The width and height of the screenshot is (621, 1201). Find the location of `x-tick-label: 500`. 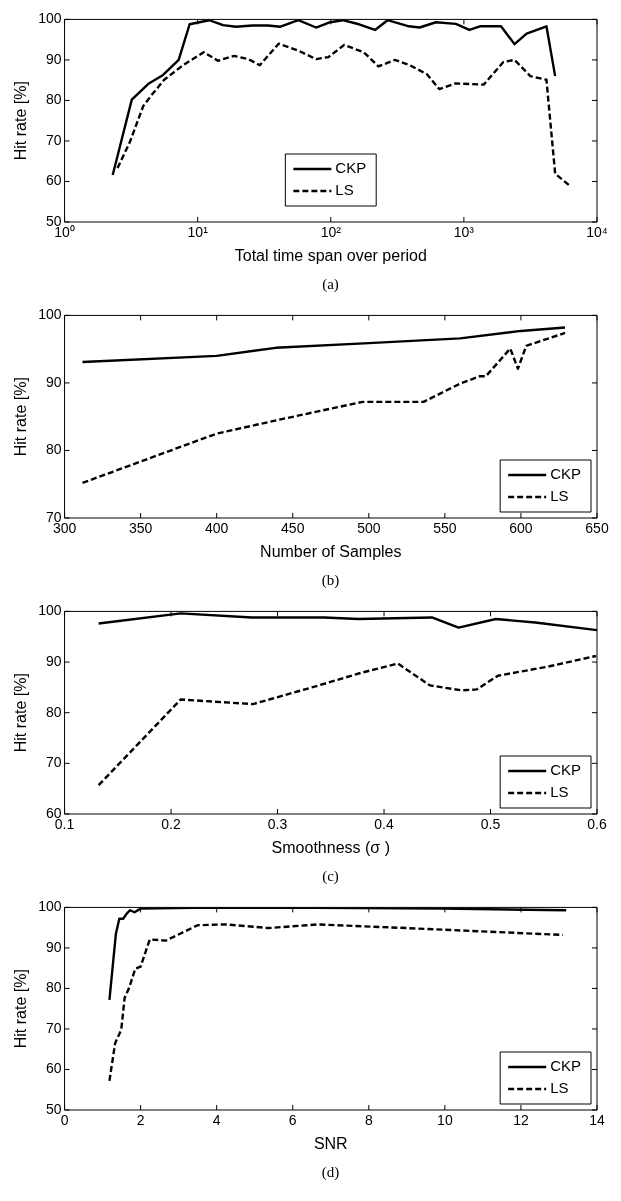

x-tick-label: 500 is located at coordinates (369, 528).